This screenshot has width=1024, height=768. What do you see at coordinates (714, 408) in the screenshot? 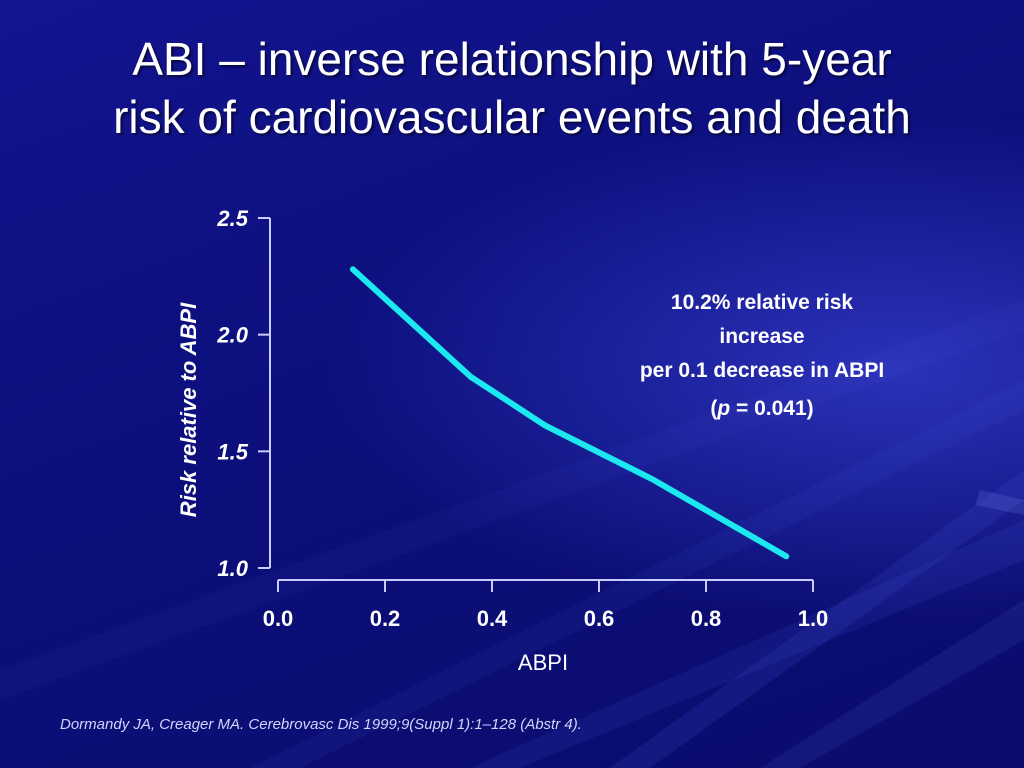
I see `p-value-open: (` at bounding box center [714, 408].